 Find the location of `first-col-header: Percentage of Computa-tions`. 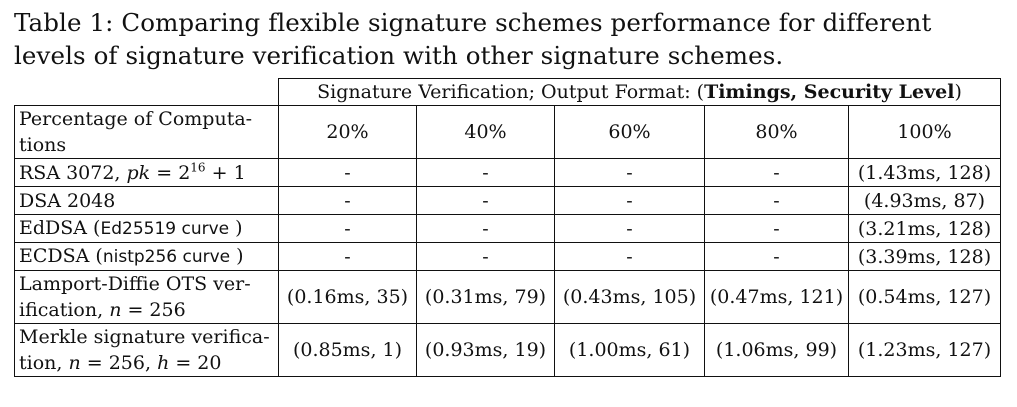

first-col-header: Percentage of Computa-tions is located at coordinates (146, 132).